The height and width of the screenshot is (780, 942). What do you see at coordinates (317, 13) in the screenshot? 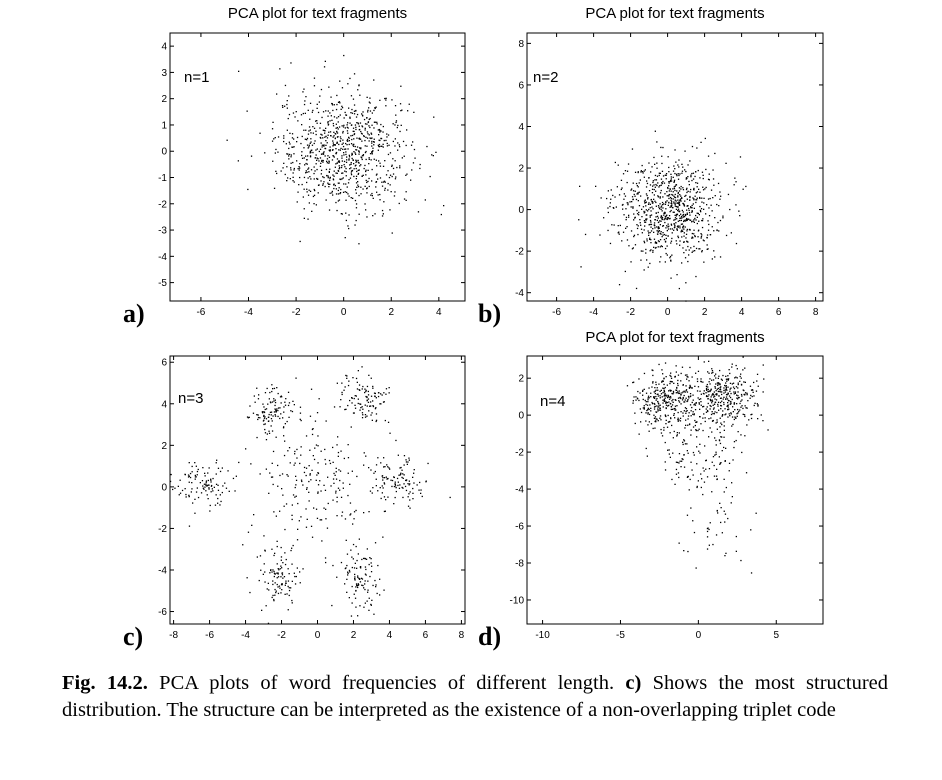
I see `chart-title: PCA plot for text fragments` at bounding box center [317, 13].